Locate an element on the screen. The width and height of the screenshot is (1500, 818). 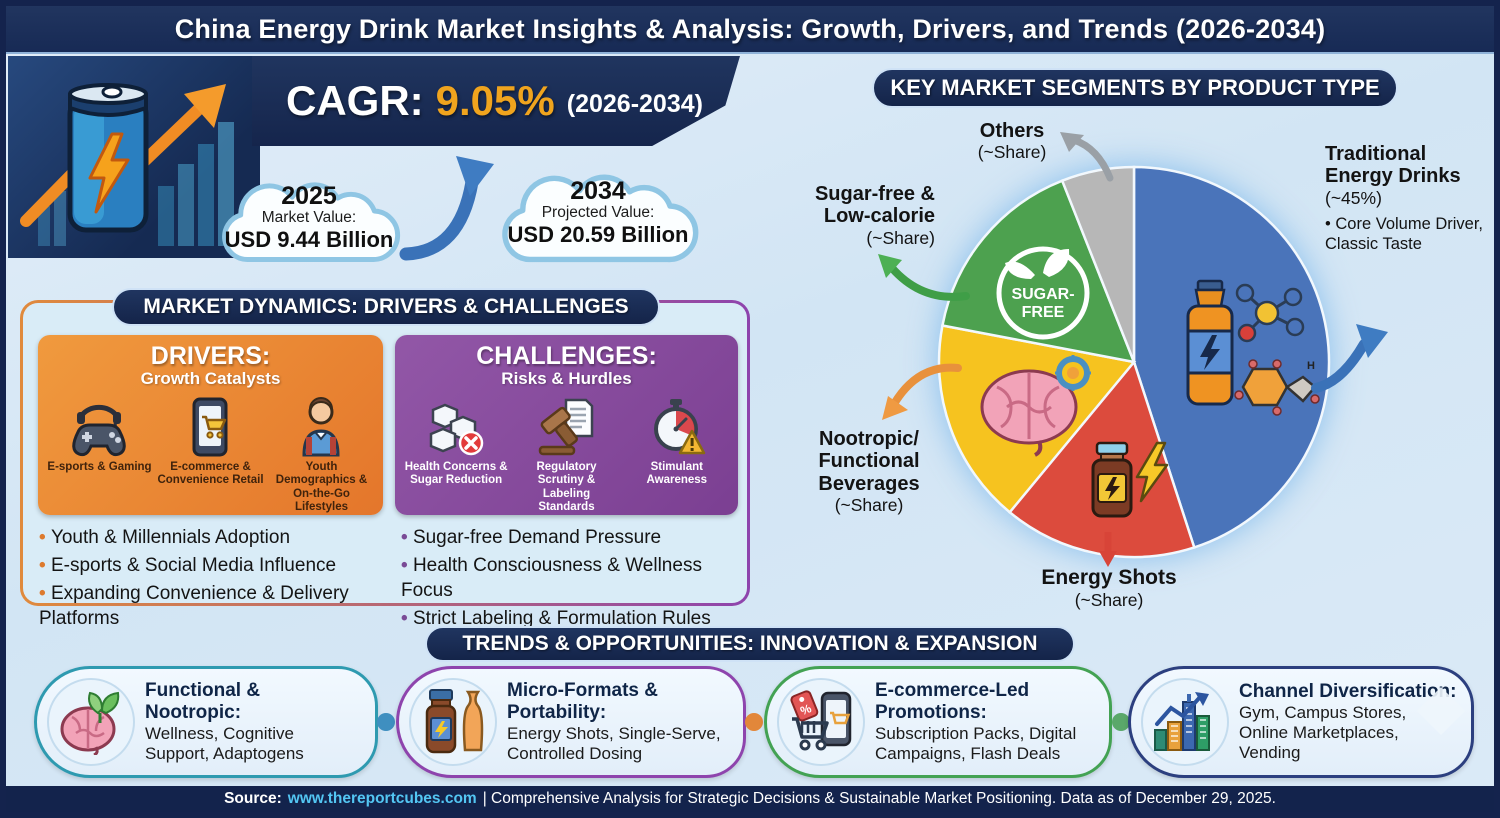
challenge-bullet: Health Consciousness & Wellness Focus is located at coordinates (571, 578).